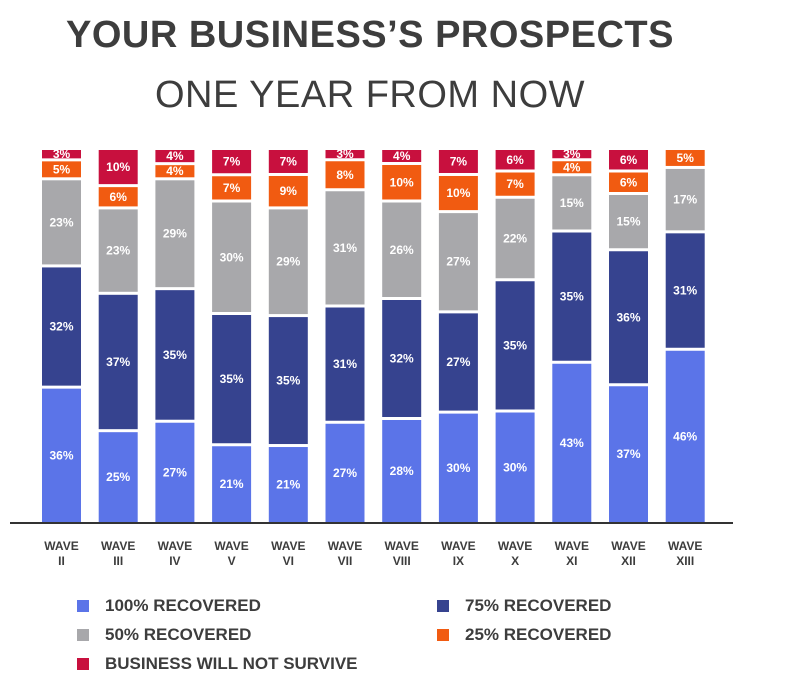 Image resolution: width=800 pixels, height=685 pixels. I want to click on data-label: 26%, so click(402, 250).